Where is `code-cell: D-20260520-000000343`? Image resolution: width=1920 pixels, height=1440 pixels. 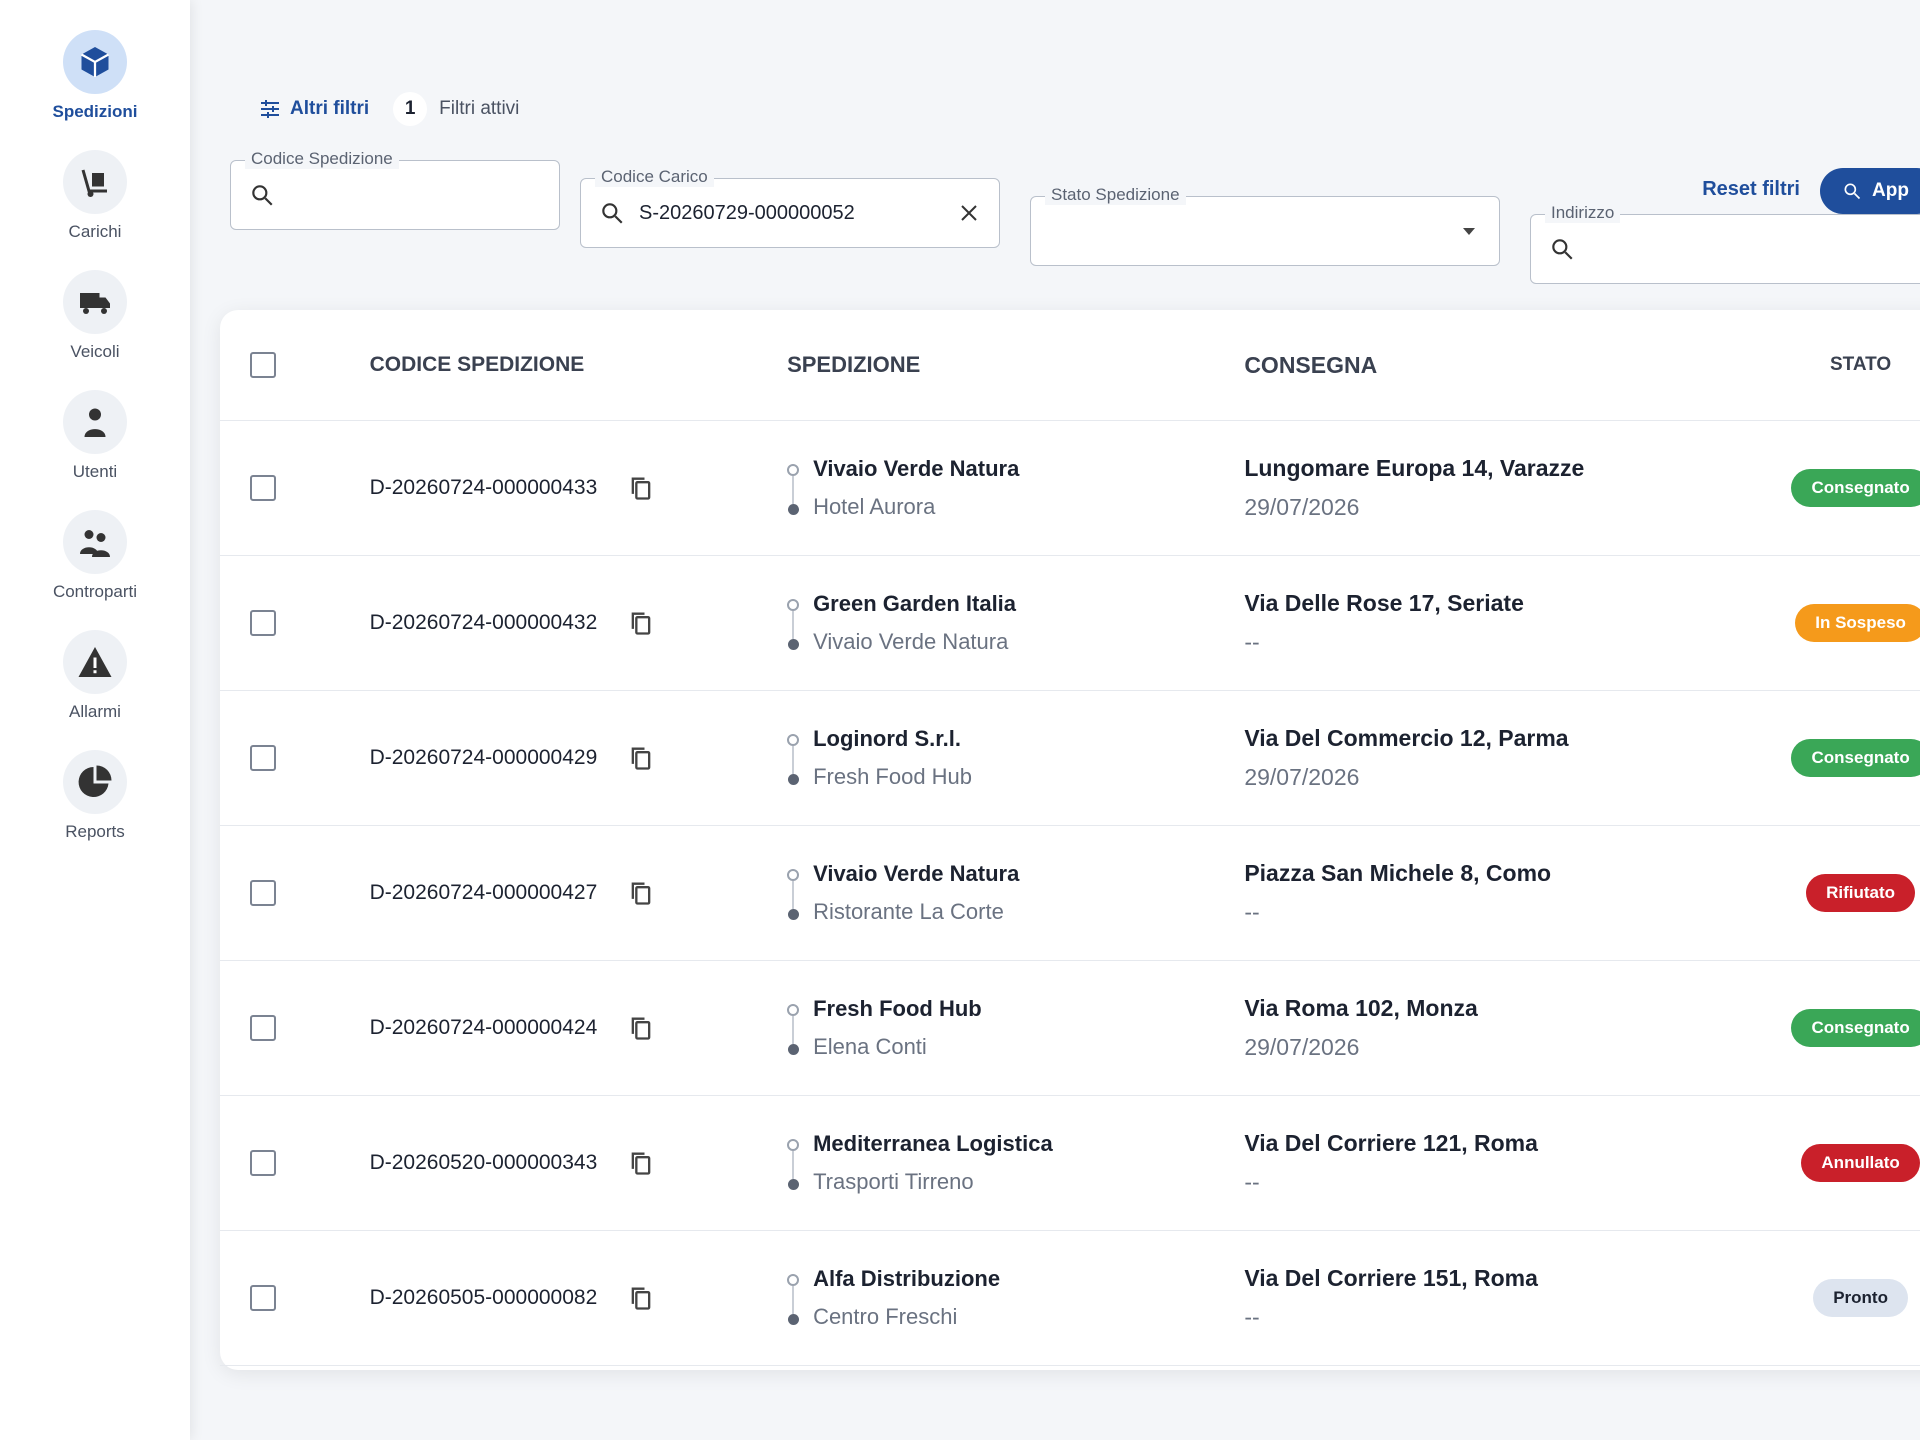 code-cell: D-20260520-000000343 is located at coordinates (553, 1163).